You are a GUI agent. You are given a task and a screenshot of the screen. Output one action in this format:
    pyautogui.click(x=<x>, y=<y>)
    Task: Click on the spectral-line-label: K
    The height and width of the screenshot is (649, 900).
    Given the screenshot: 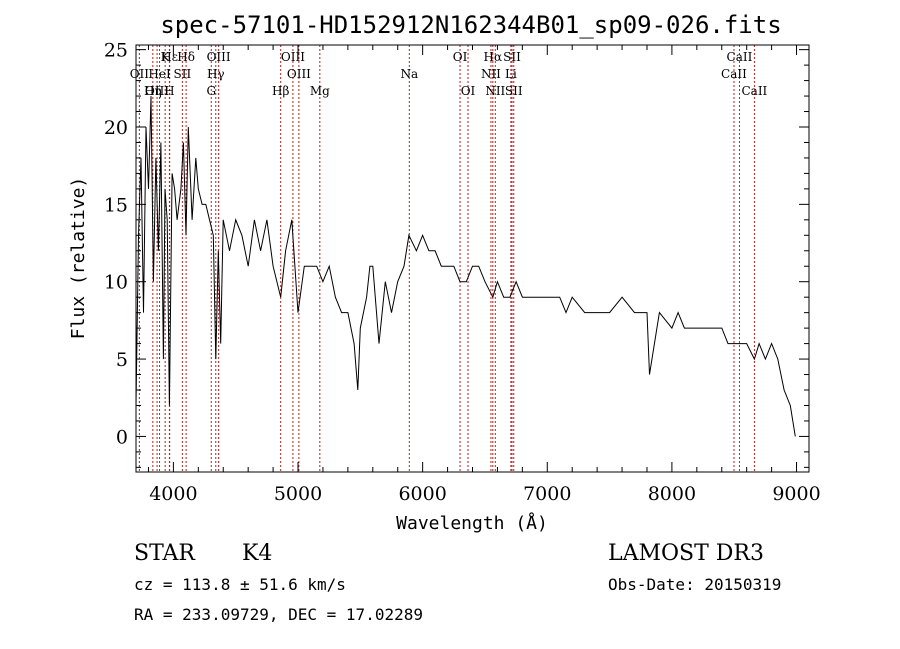 What is the action you would take?
    pyautogui.click(x=166, y=57)
    